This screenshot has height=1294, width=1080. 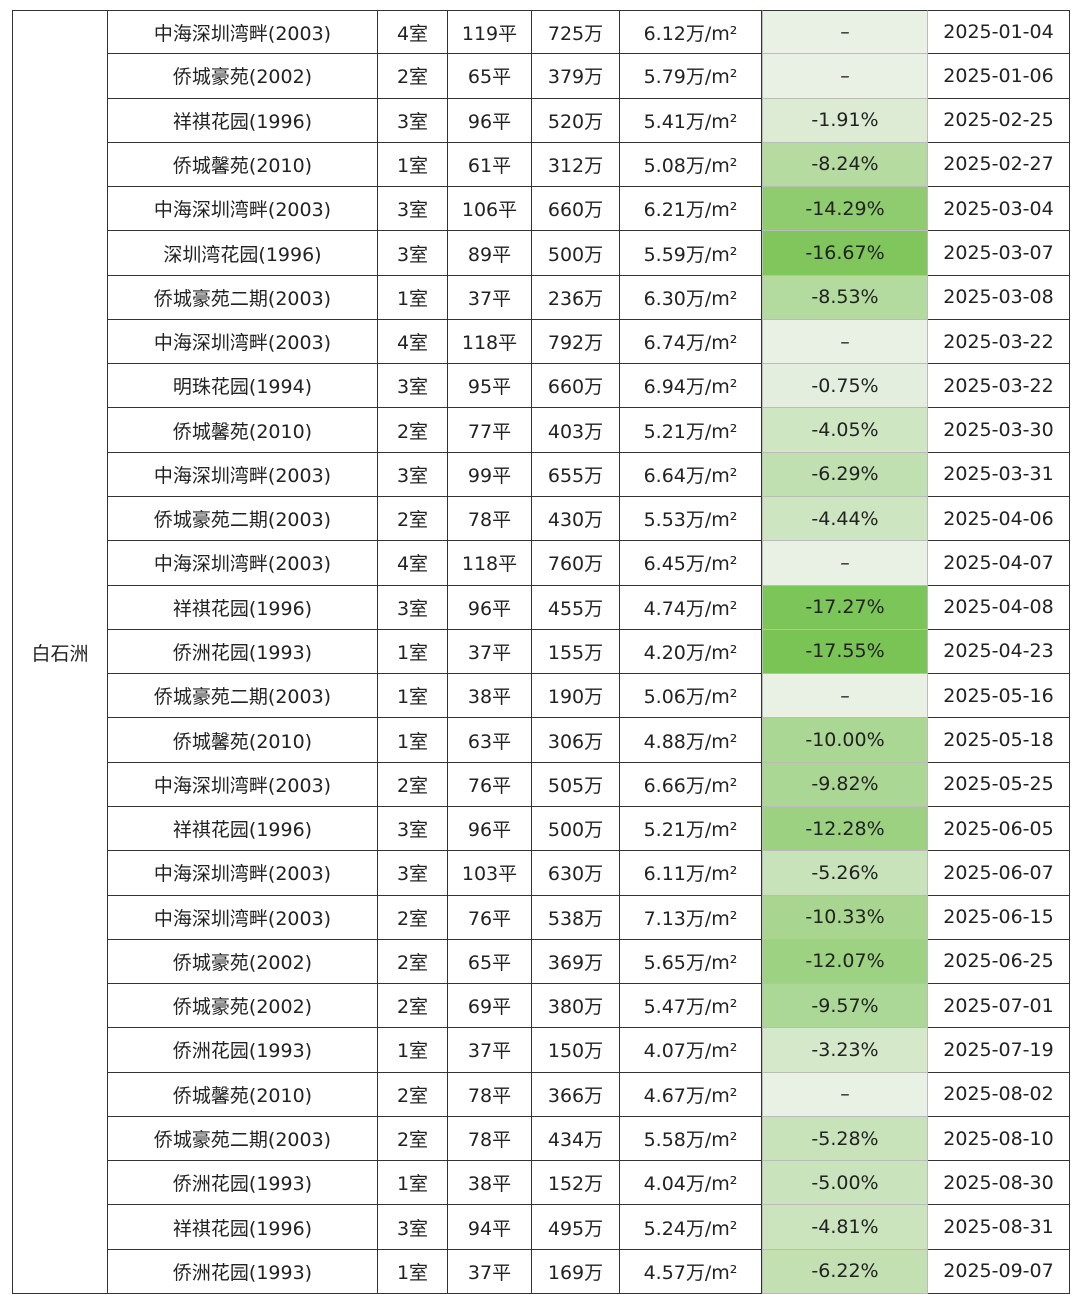 I want to click on price-cell: 366万, so click(x=576, y=1094).